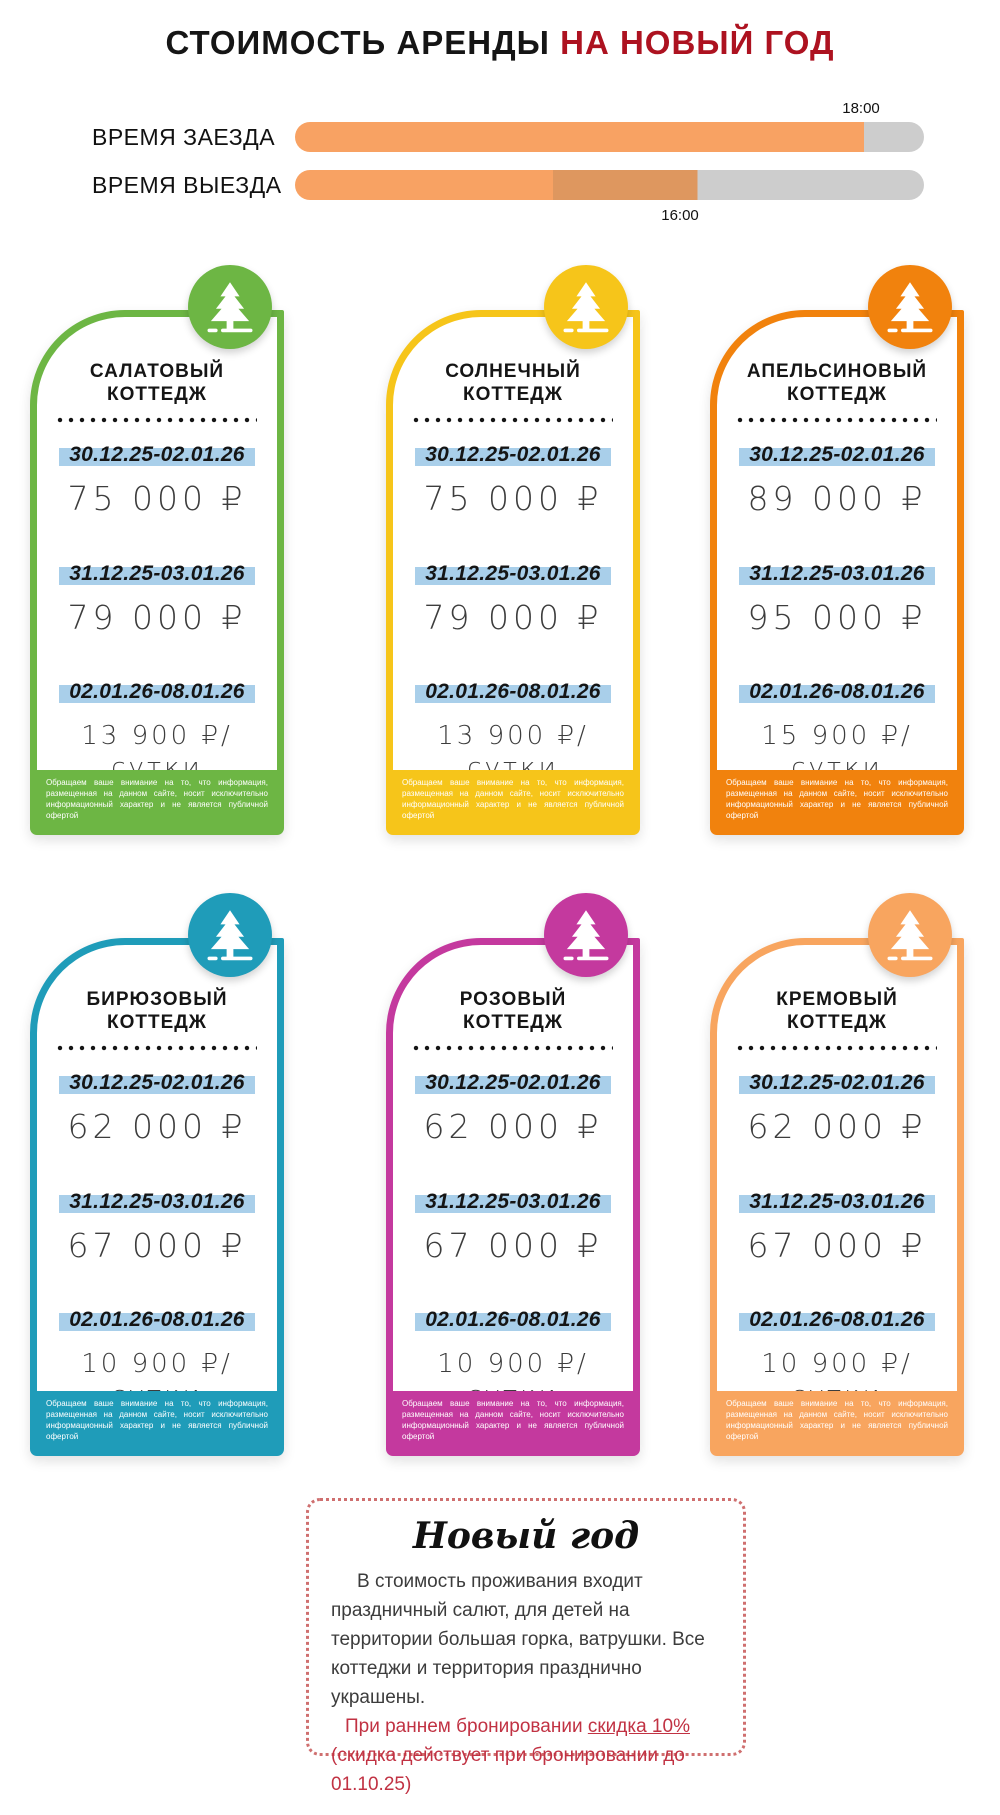 The image size is (1000, 1815). Describe the element at coordinates (526, 1536) in the screenshot. I see `note-title: Новый год` at that location.